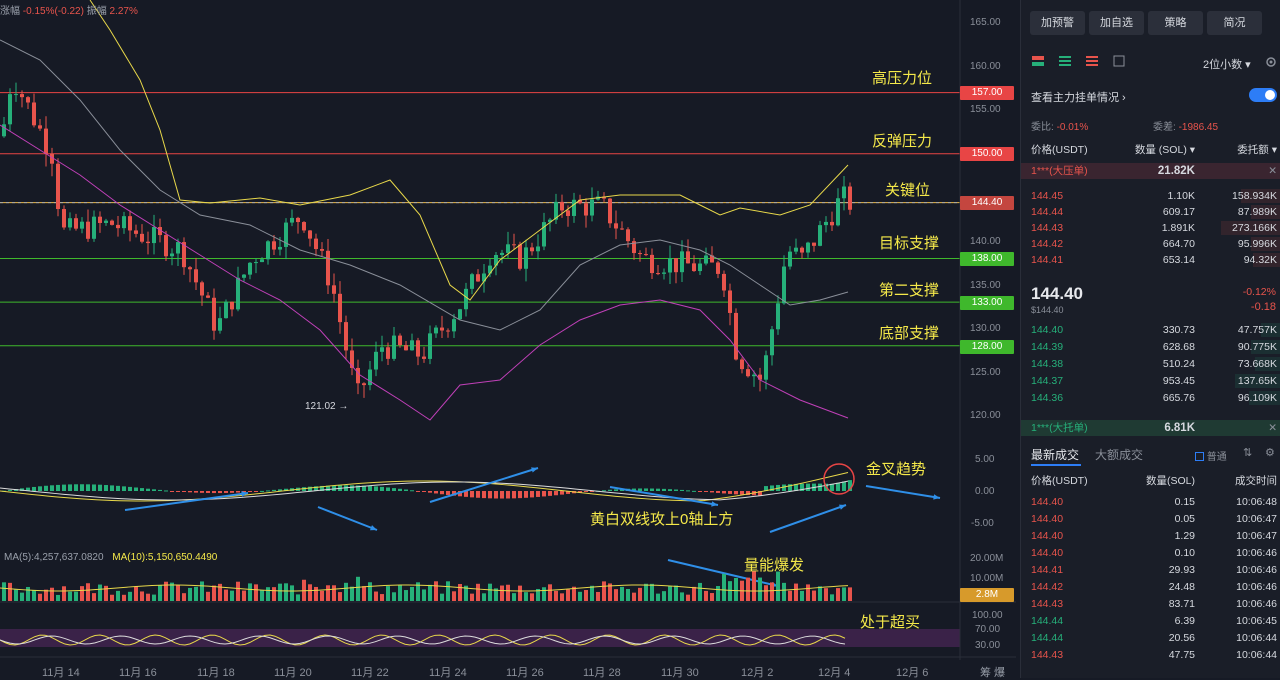  What do you see at coordinates (1047, 604) in the screenshot?
I see `cell-price: 144.43` at bounding box center [1047, 604].